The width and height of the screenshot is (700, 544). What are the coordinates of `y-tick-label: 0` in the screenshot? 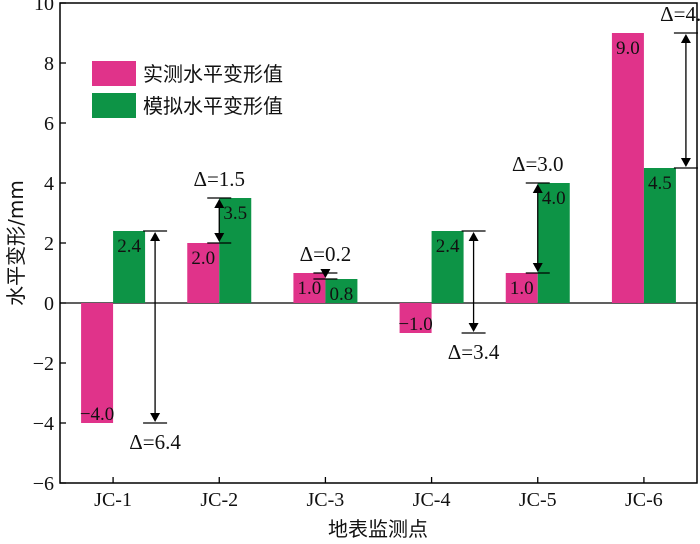 It's located at (49, 304).